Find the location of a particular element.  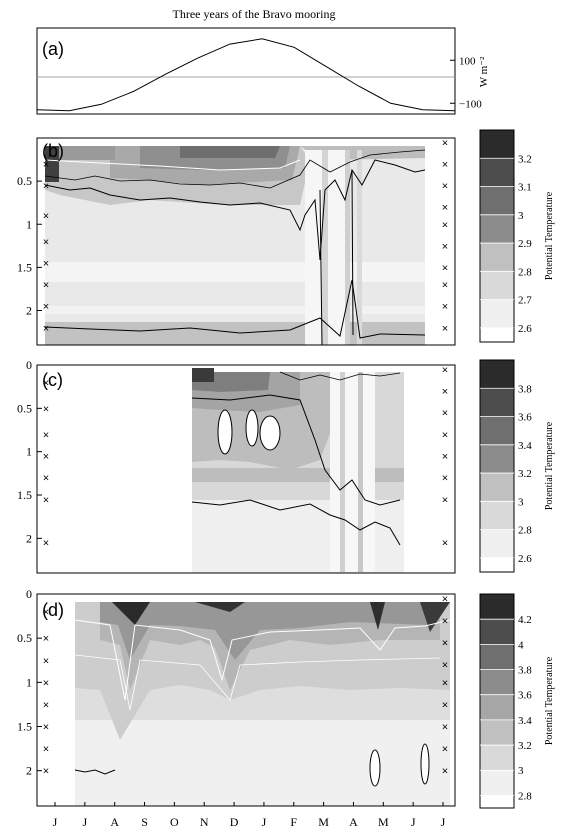

month-label: F is located at coordinates (293, 822).